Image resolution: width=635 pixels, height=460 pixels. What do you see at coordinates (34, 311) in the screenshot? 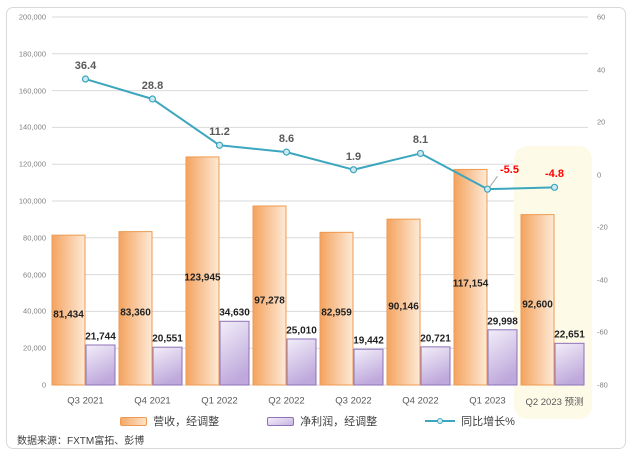
I see `left-axis-tick: 40,000` at bounding box center [34, 311].